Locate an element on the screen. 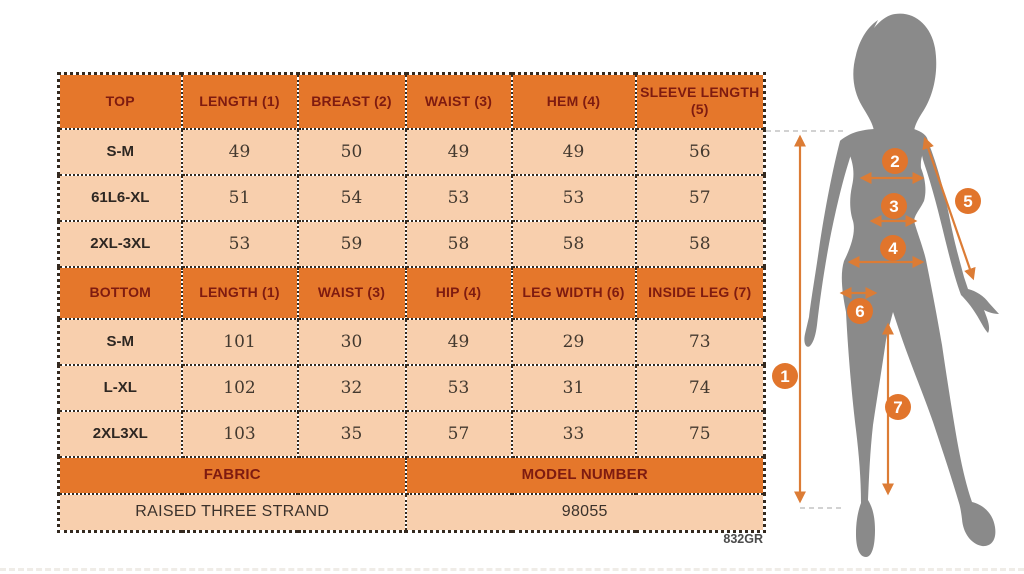 The image size is (1024, 574). badge-1: 1 is located at coordinates (785, 376).